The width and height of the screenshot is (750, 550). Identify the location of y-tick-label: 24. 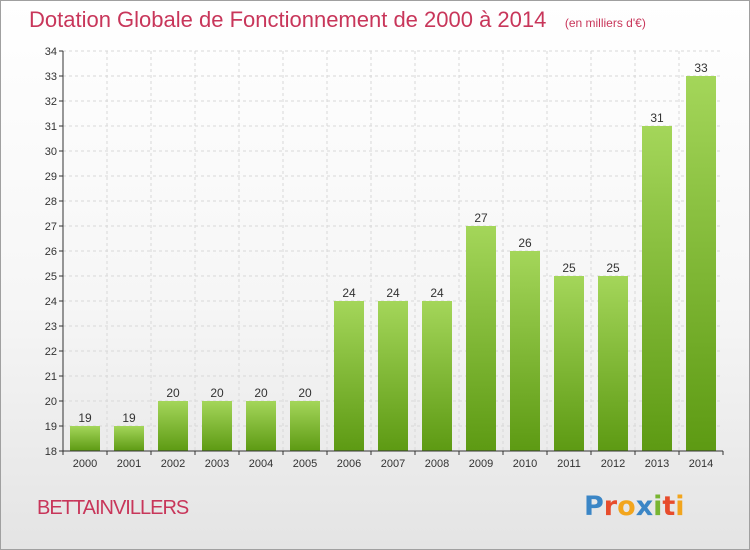
(51, 302).